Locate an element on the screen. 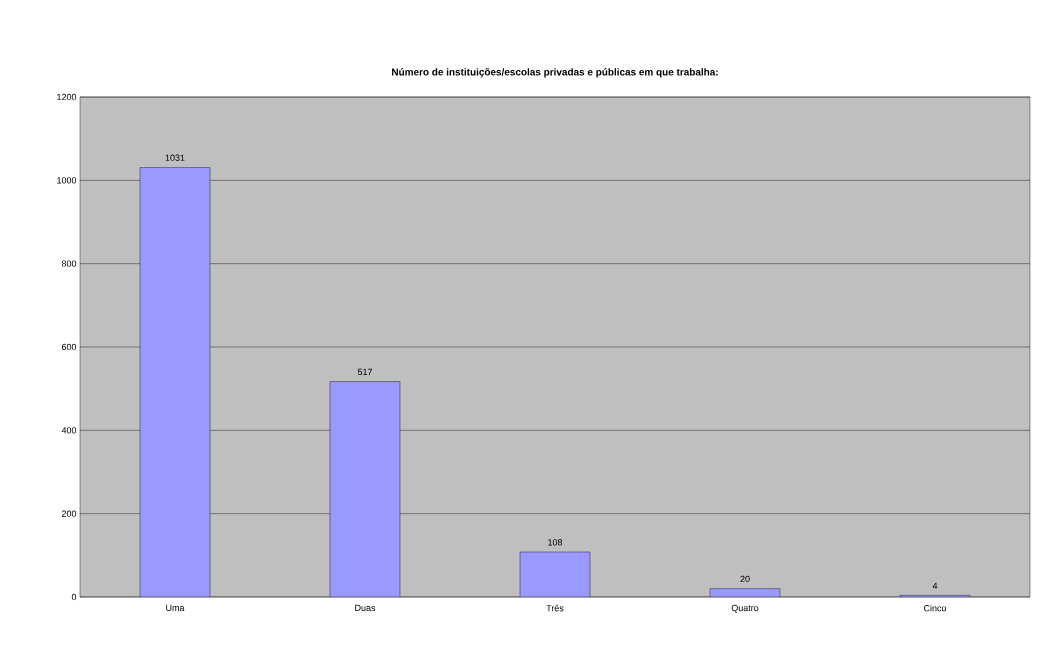  y-tick-label: 200 is located at coordinates (69, 513).